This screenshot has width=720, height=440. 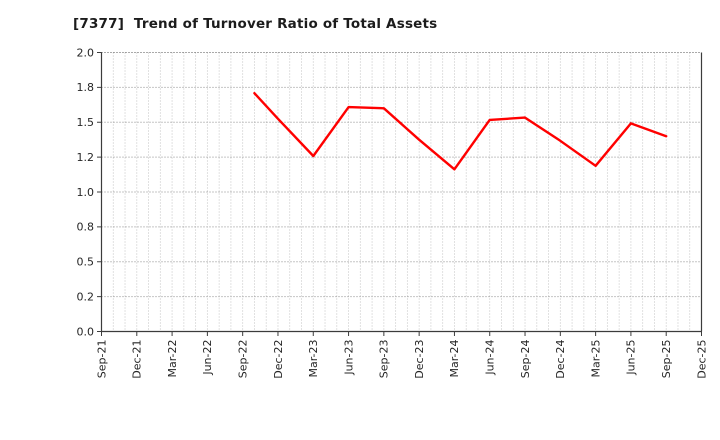 I want to click on x-tick-label: Jun-24, so click(x=490, y=358).